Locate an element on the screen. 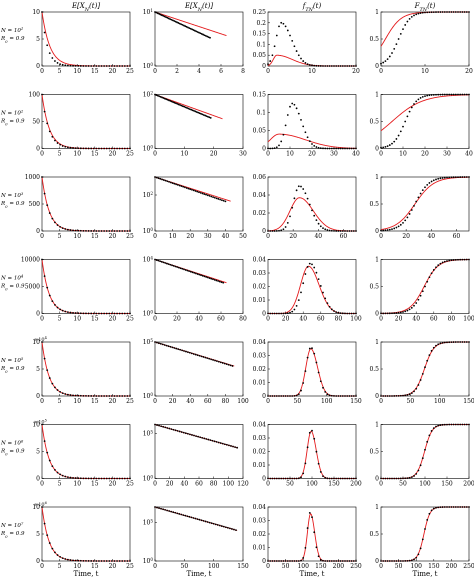 The height and width of the screenshot is (578, 474). y-tick-label: 0.5 is located at coordinates (374, 122).